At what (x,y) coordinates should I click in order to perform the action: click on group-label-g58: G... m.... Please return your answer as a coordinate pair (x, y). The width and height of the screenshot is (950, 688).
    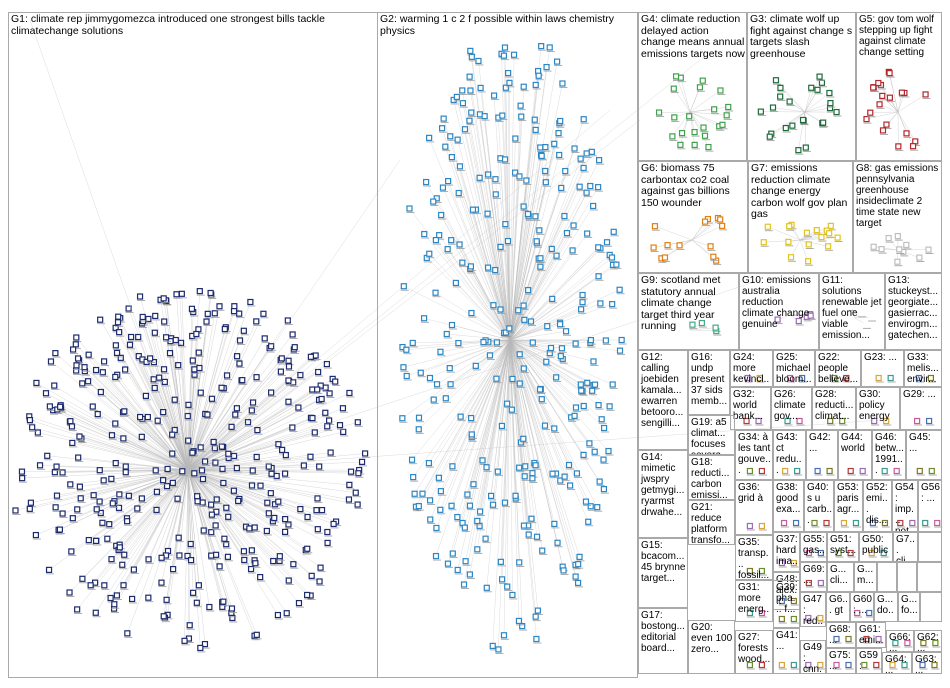
    Looking at the image, I should click on (865, 575).